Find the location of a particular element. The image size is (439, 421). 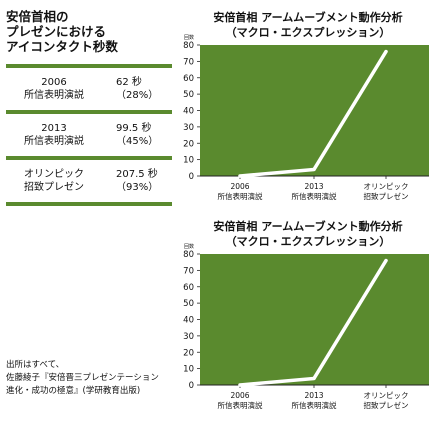

source-line: 進化・成功の極意』(学研教育出版) is located at coordinates (73, 391).